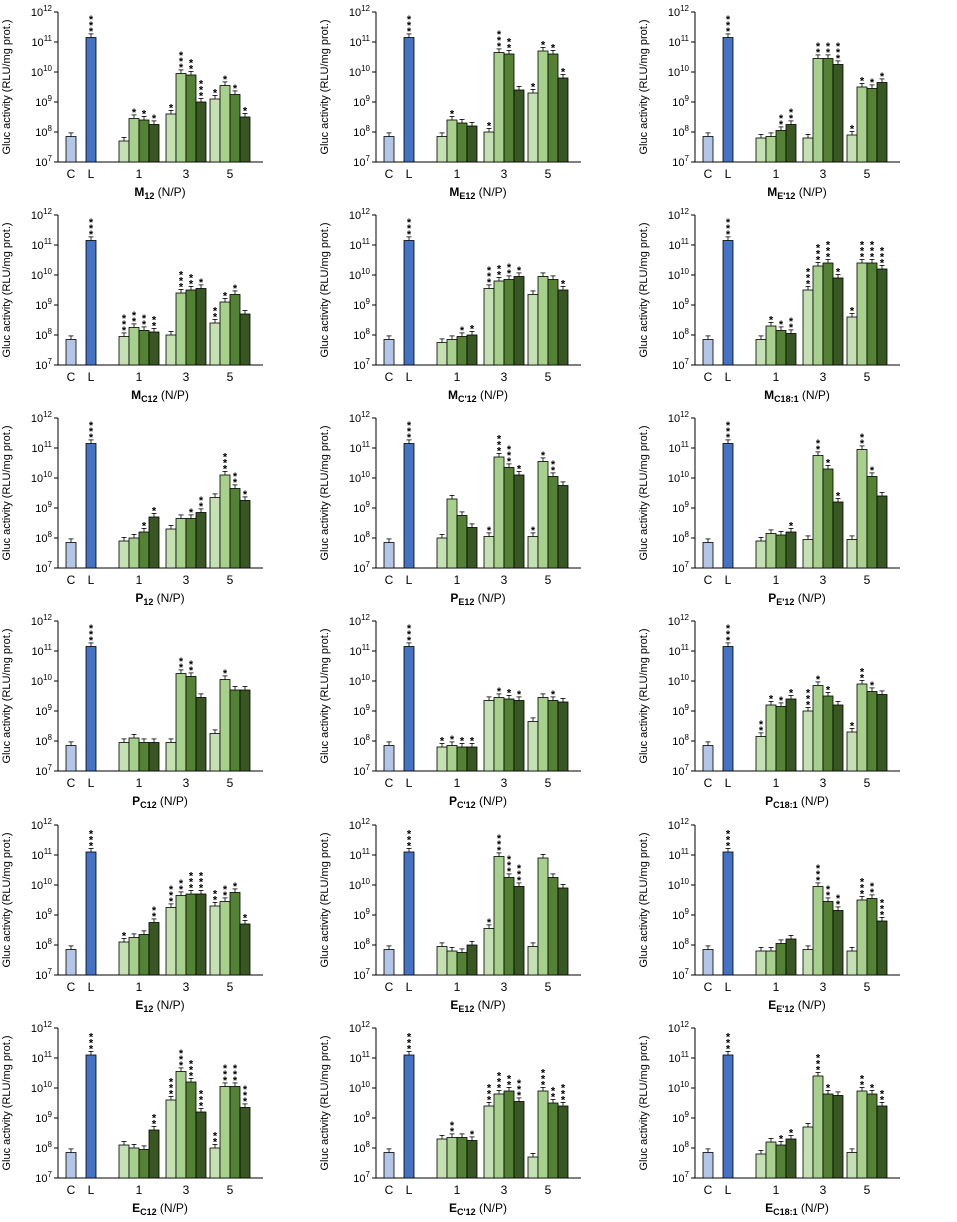 The image size is (957, 1222). I want to click on panel-title-unit: (N/P), so click(491, 801).